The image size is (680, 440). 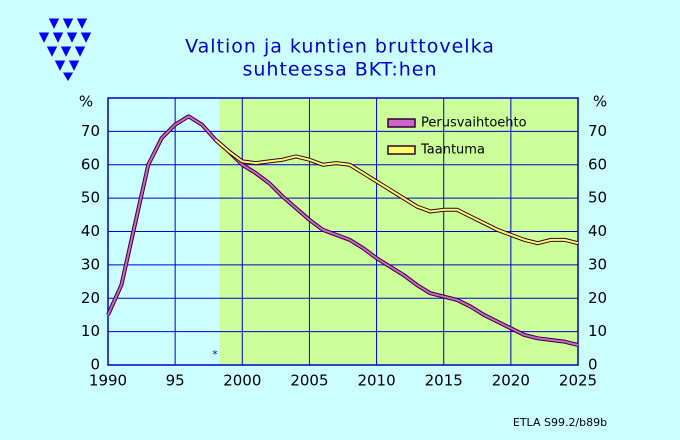 What do you see at coordinates (597, 331) in the screenshot?
I see `y2-tick-label: 10` at bounding box center [597, 331].